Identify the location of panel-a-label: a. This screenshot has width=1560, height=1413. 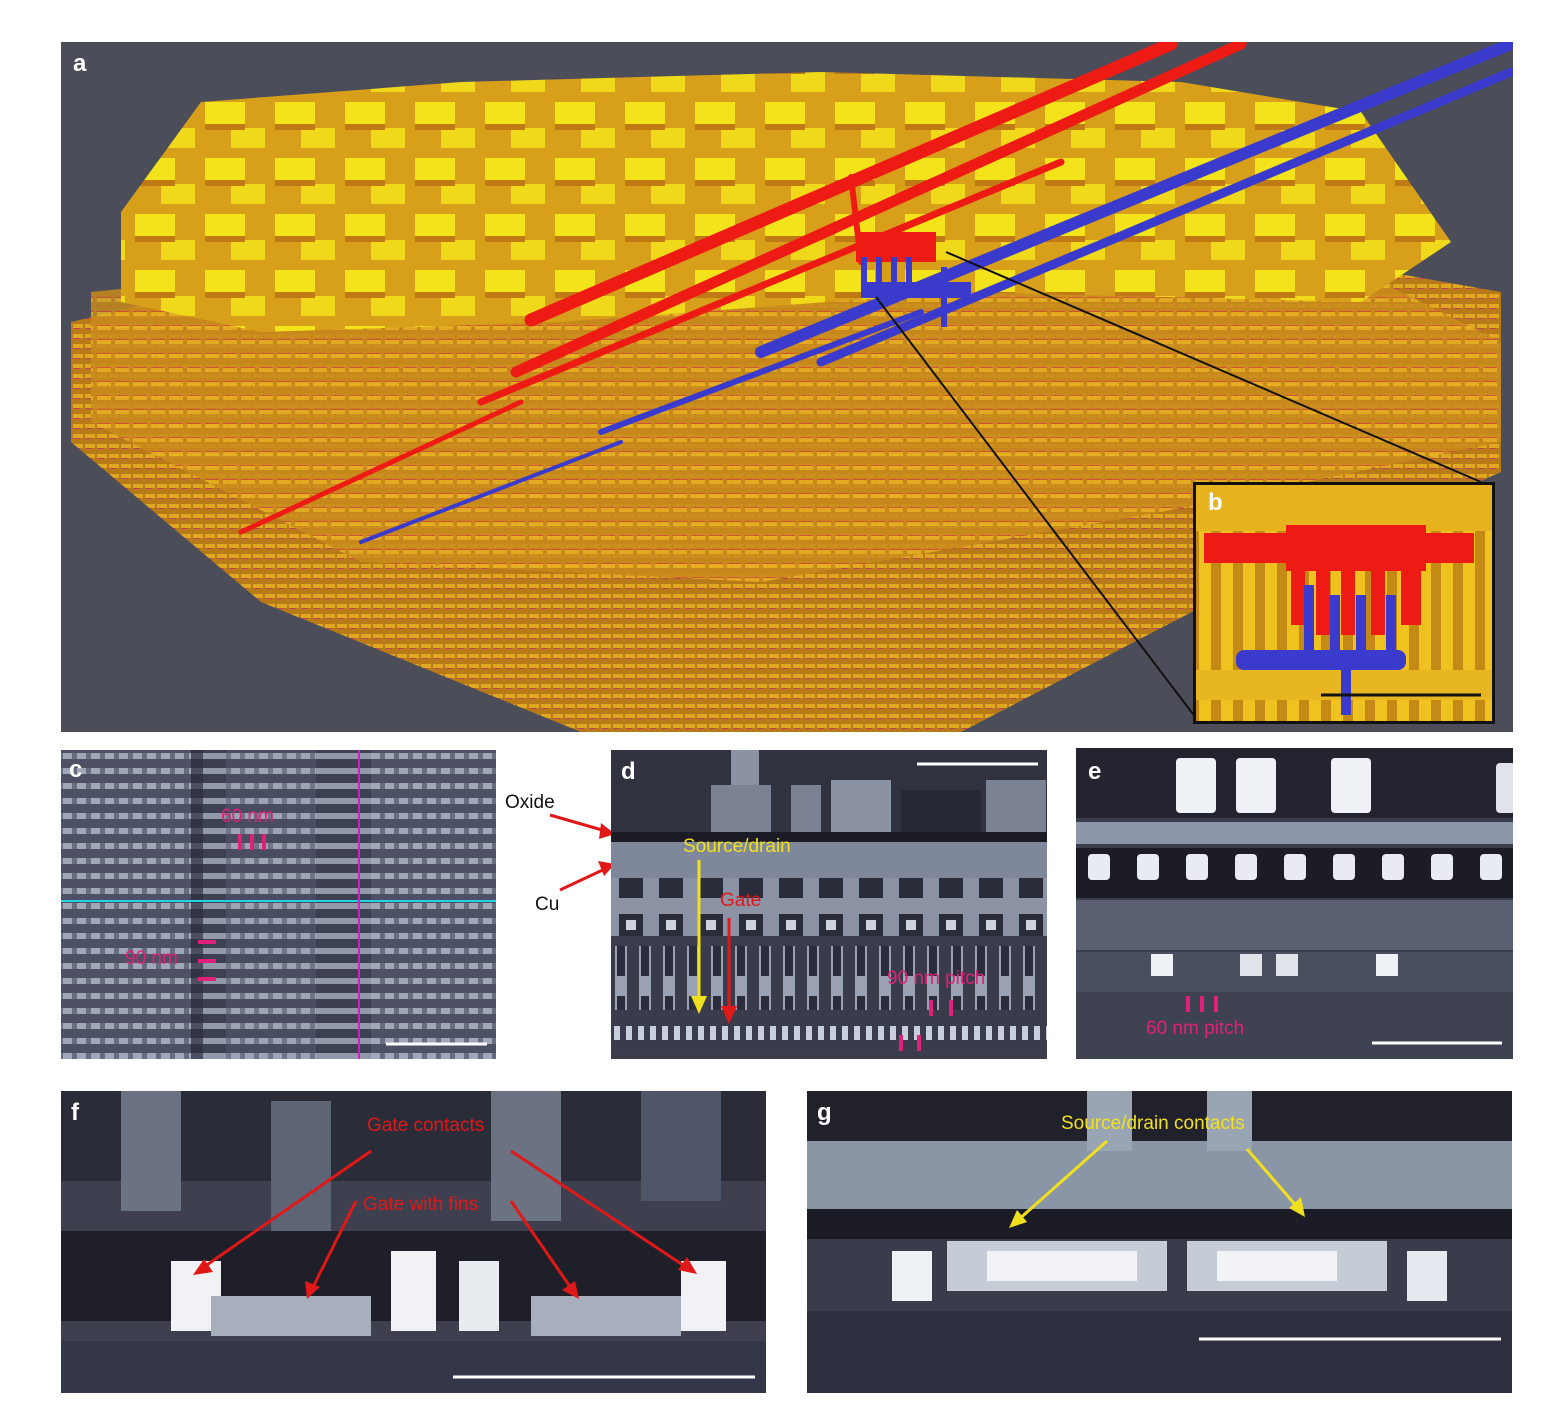
(80, 63).